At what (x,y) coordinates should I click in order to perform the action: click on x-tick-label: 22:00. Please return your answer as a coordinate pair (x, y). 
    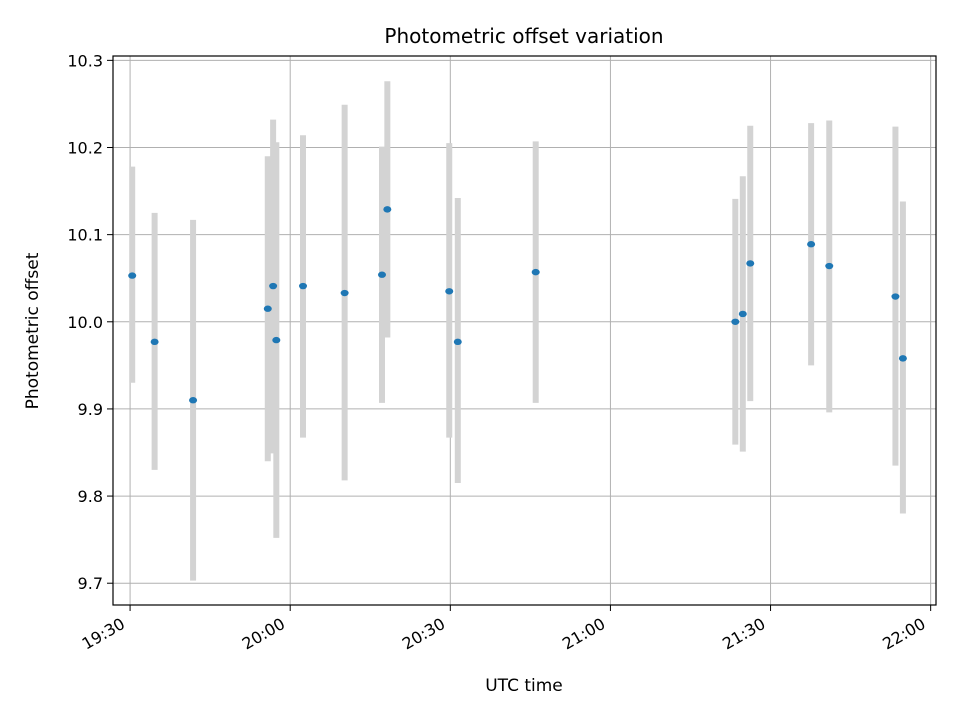
    Looking at the image, I should click on (903, 634).